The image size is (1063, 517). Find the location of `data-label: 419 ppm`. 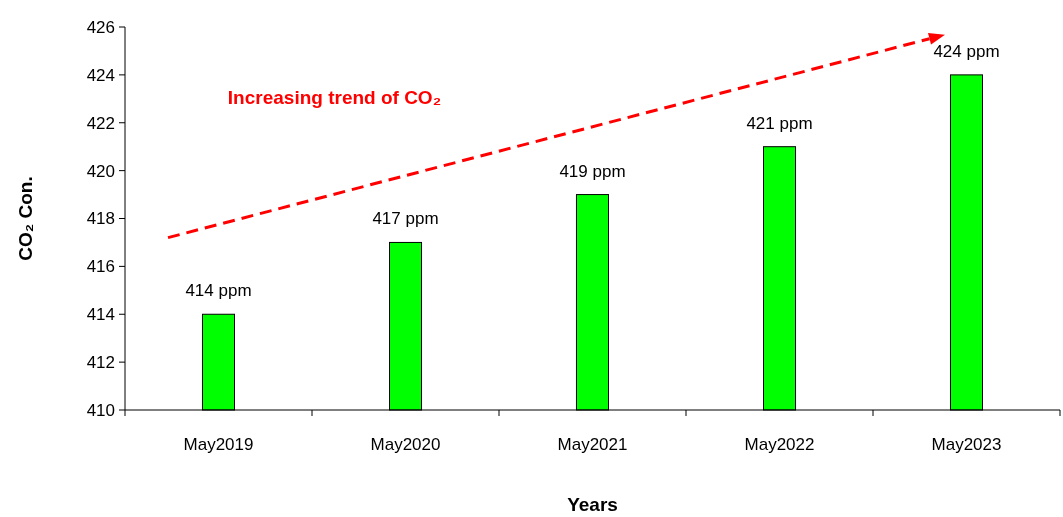

data-label: 419 ppm is located at coordinates (592, 171).